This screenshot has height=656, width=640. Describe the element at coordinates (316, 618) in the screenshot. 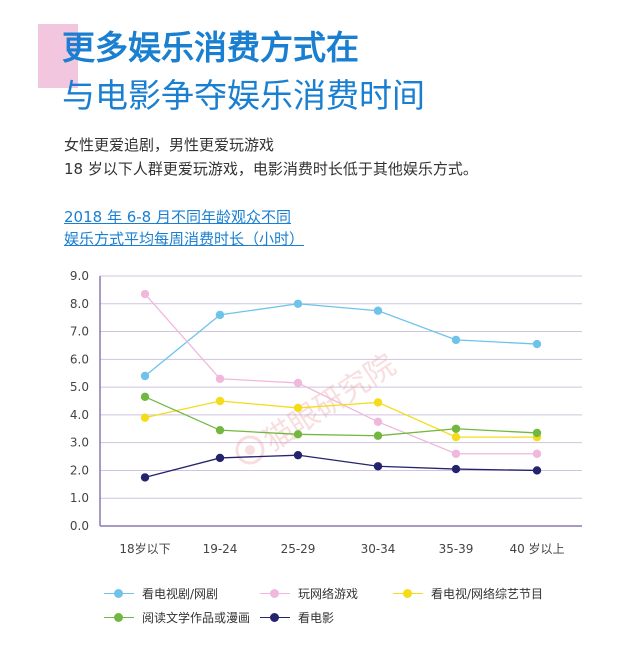

I see `legend-label-movies: 看电影` at that location.